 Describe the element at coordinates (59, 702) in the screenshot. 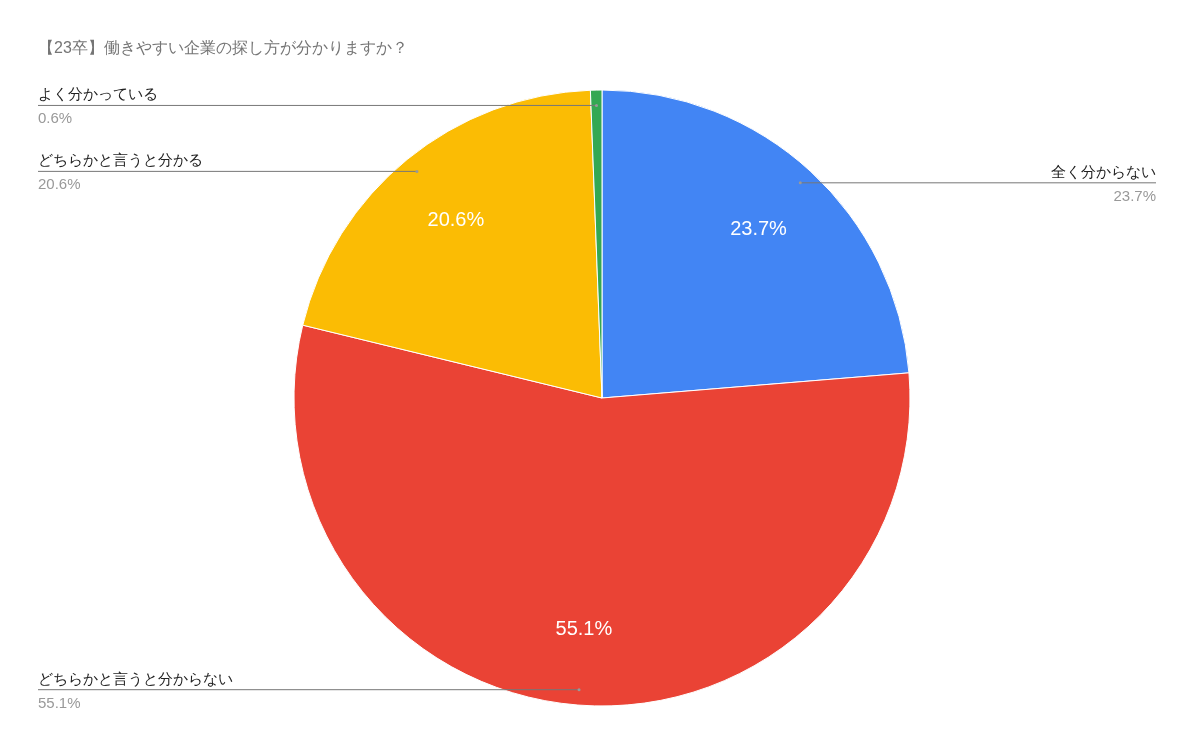

I see `text: 55.1%` at that location.